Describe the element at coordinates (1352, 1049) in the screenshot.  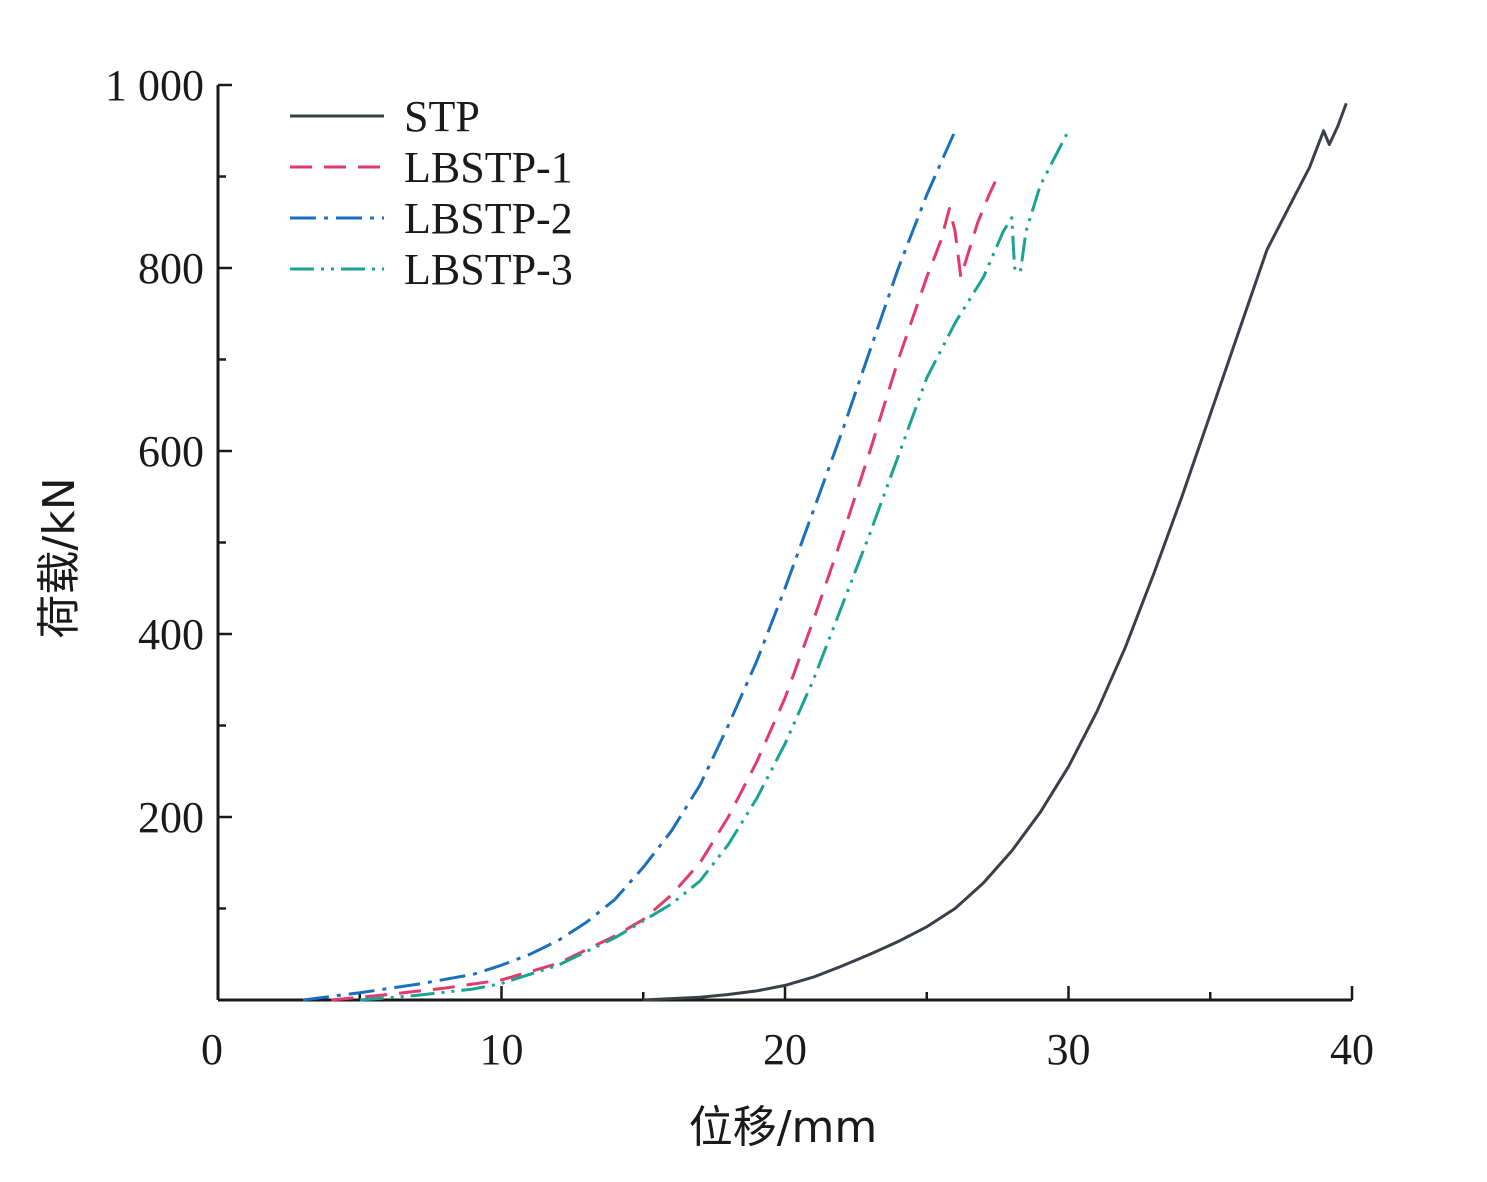
I see `x-tick-label: 40` at that location.